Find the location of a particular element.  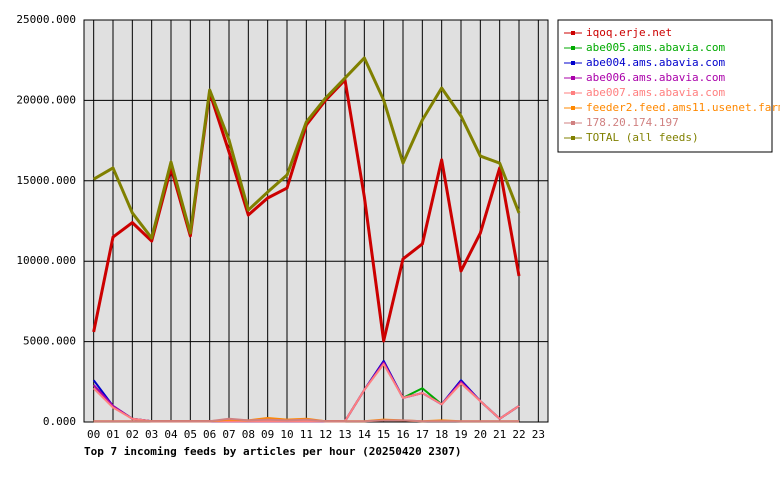

x-tick-label: 20 is located at coordinates (480, 434).